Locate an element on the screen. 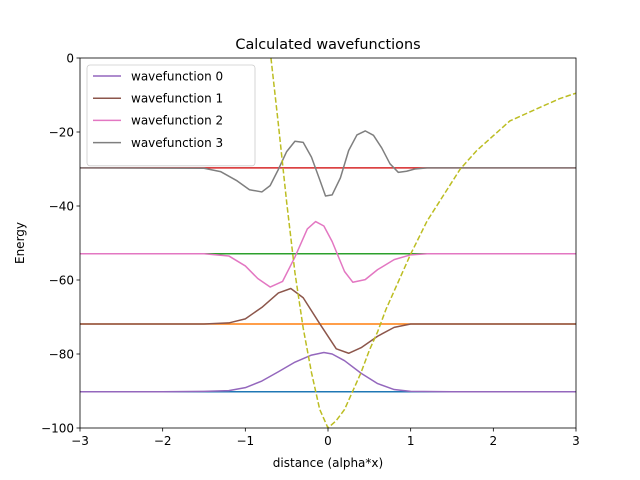  legend-label-0: wavefunction 0 is located at coordinates (177, 76).